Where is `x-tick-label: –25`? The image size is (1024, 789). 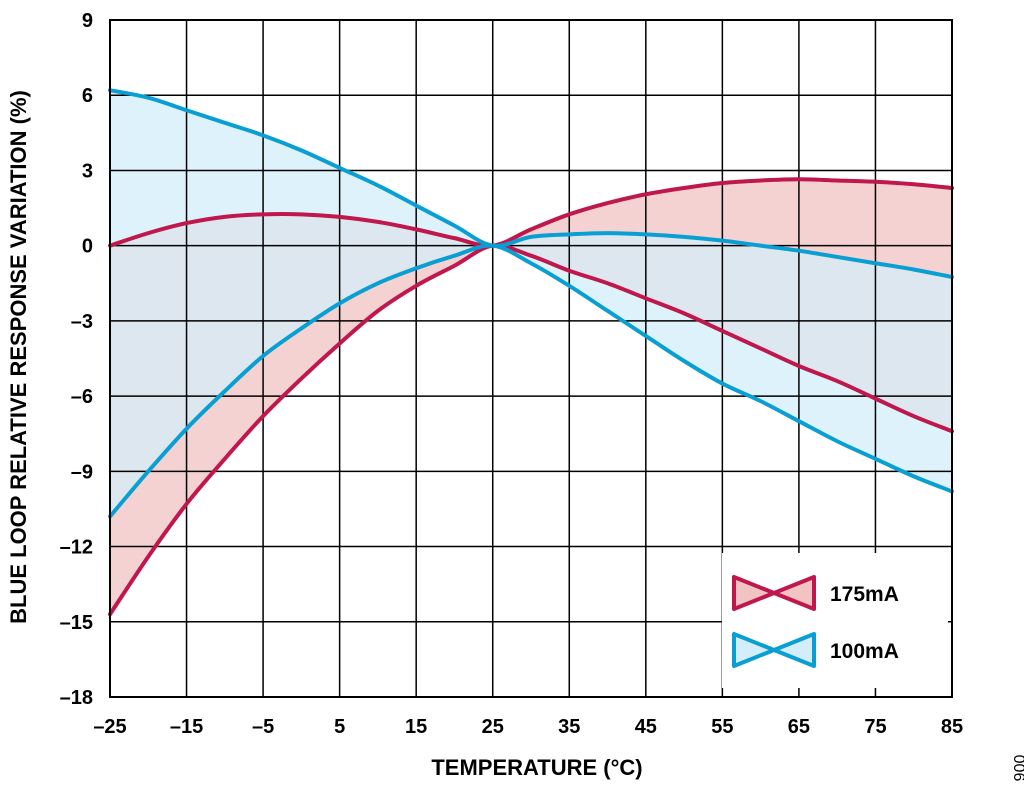
x-tick-label: –25 is located at coordinates (109, 727).